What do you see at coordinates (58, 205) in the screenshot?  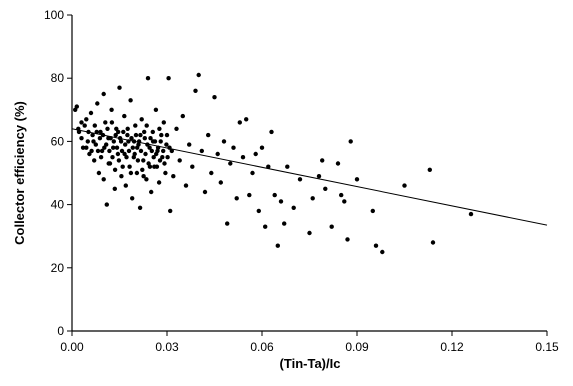 I see `y-tick-label: 40` at bounding box center [58, 205].